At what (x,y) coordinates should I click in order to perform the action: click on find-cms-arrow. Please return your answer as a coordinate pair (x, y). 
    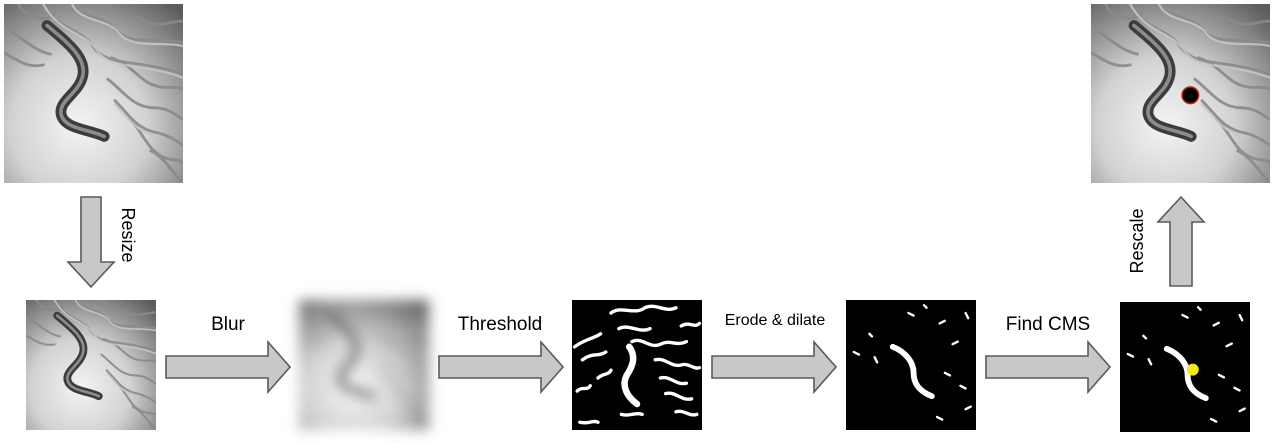
    Looking at the image, I should click on (1048, 367).